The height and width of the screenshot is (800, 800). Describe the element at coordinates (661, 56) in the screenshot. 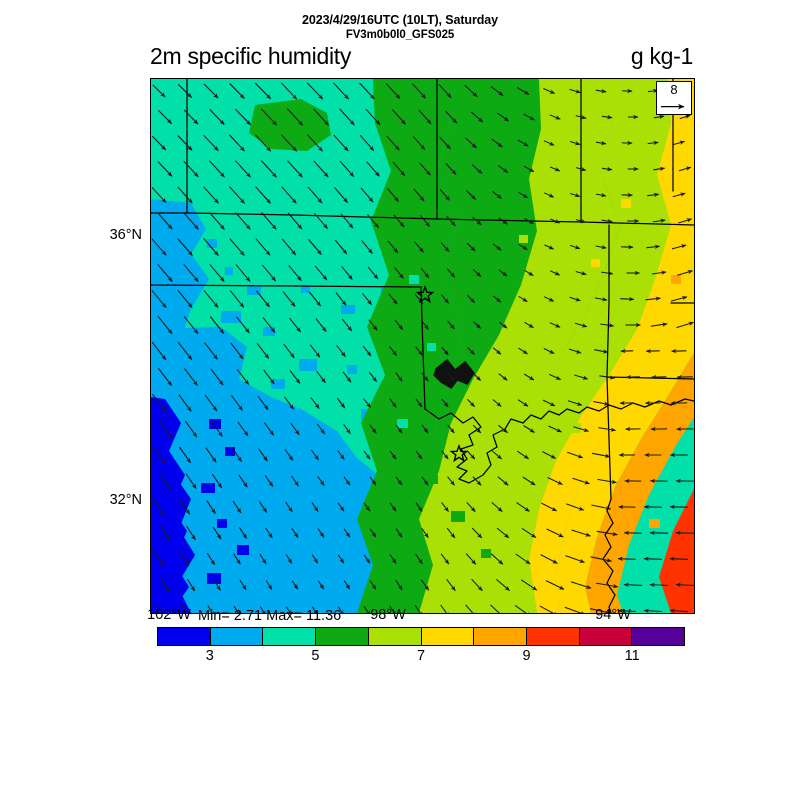

I see `chart-units-label: g kg-1` at that location.